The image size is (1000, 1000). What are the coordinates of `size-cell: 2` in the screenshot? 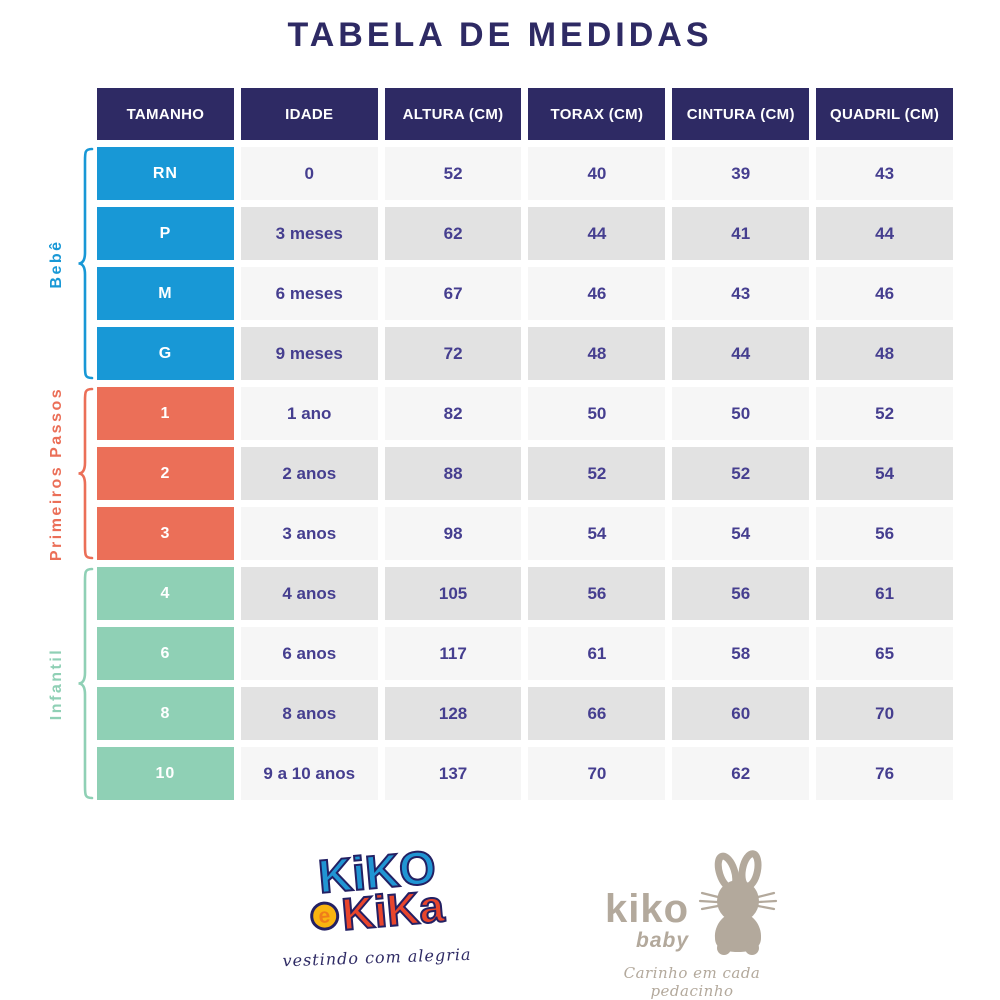 It's located at (165, 473).